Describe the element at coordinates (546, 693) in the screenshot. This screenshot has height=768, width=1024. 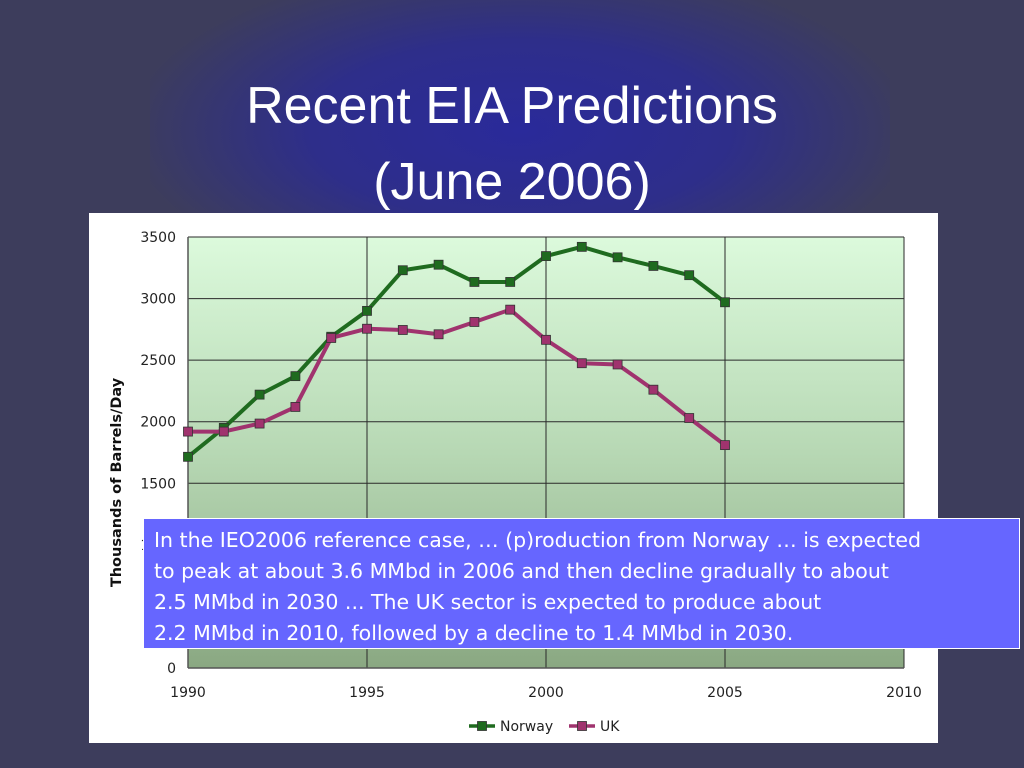
I see `x-tick-label: 2000` at that location.